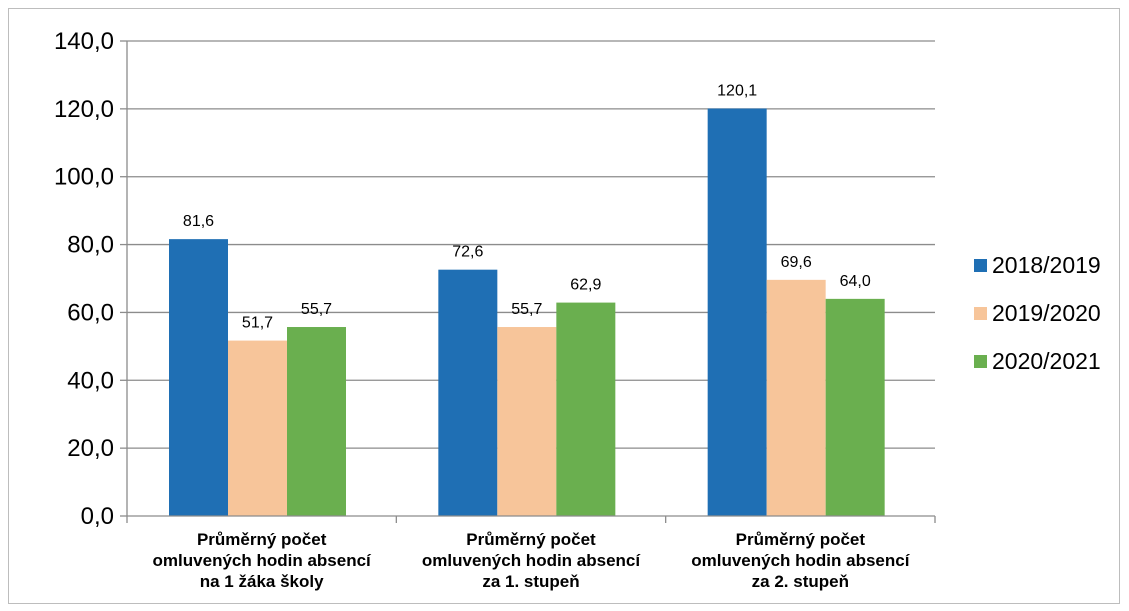 The height and width of the screenshot is (611, 1129). I want to click on x-category-label: za 2. stupeň, so click(800, 581).